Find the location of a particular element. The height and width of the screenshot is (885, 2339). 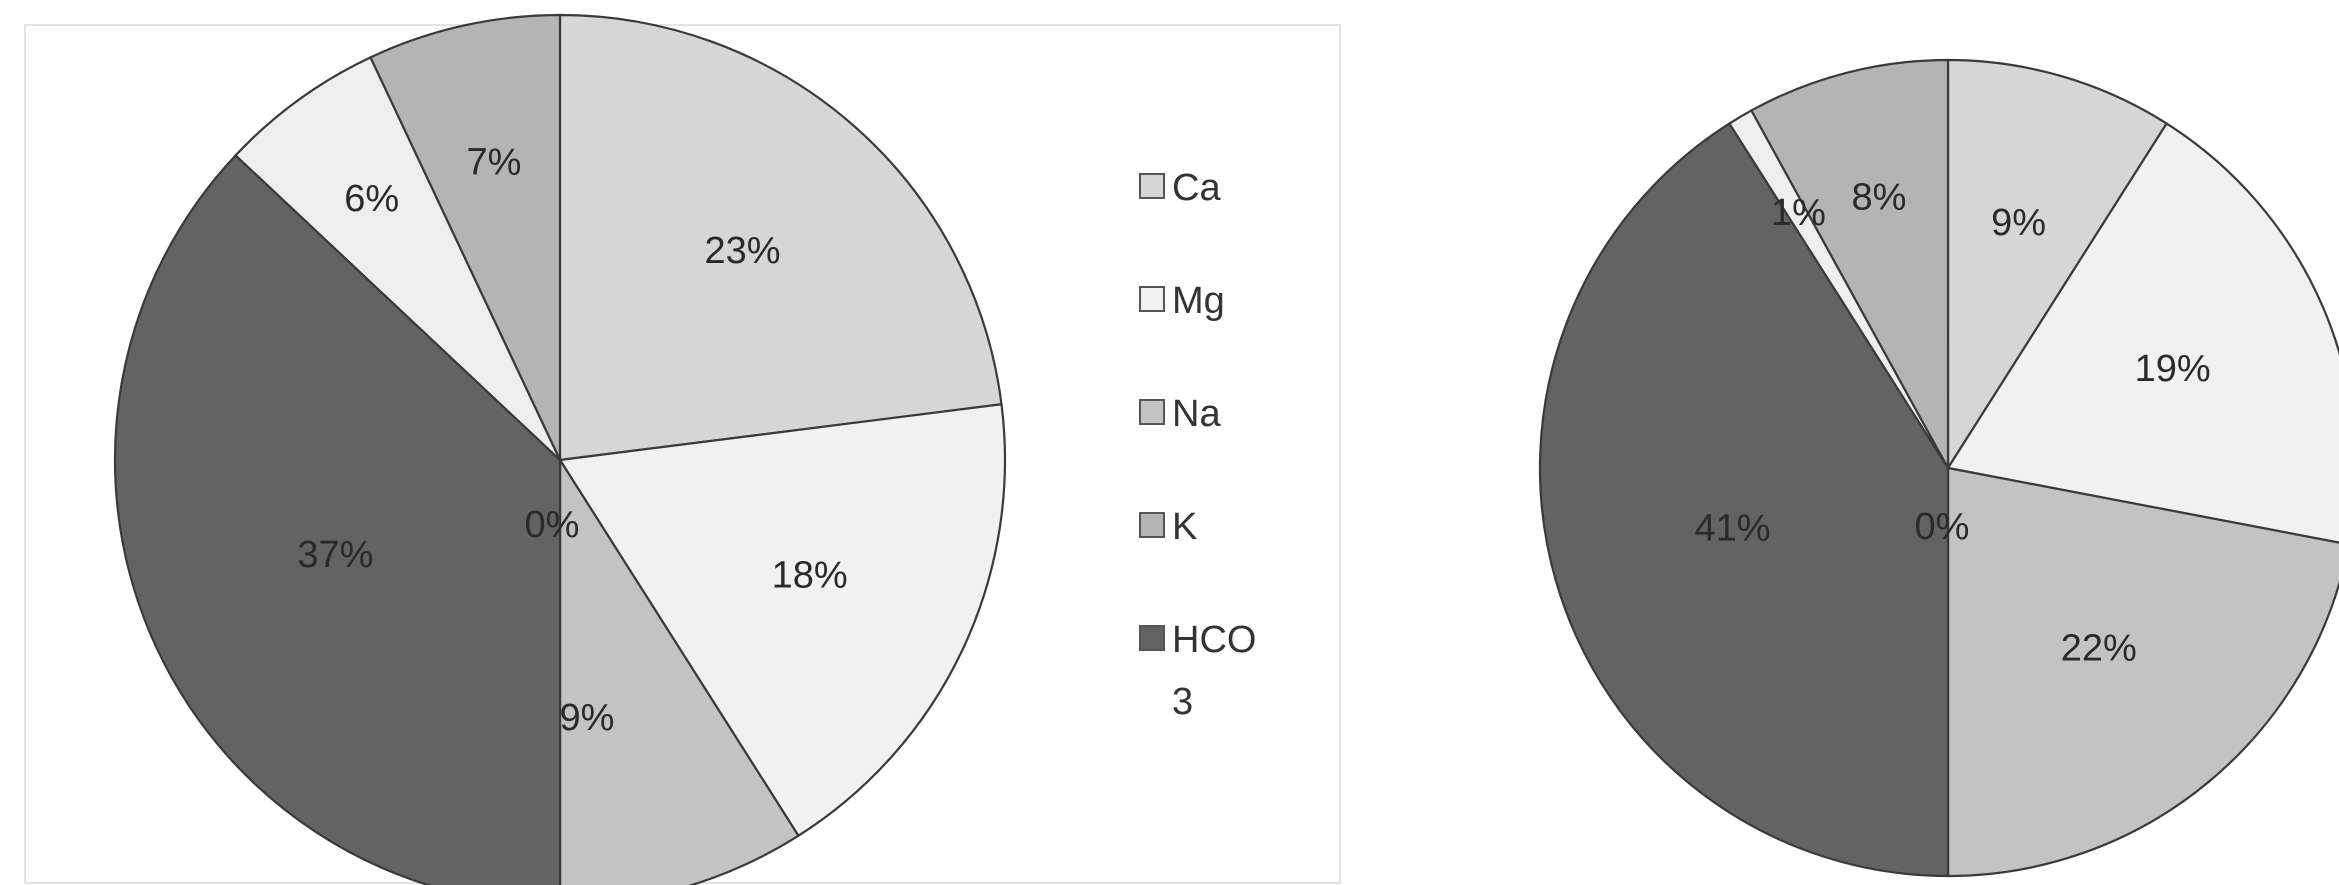

pie-1-data-label: 23% is located at coordinates (742, 251).